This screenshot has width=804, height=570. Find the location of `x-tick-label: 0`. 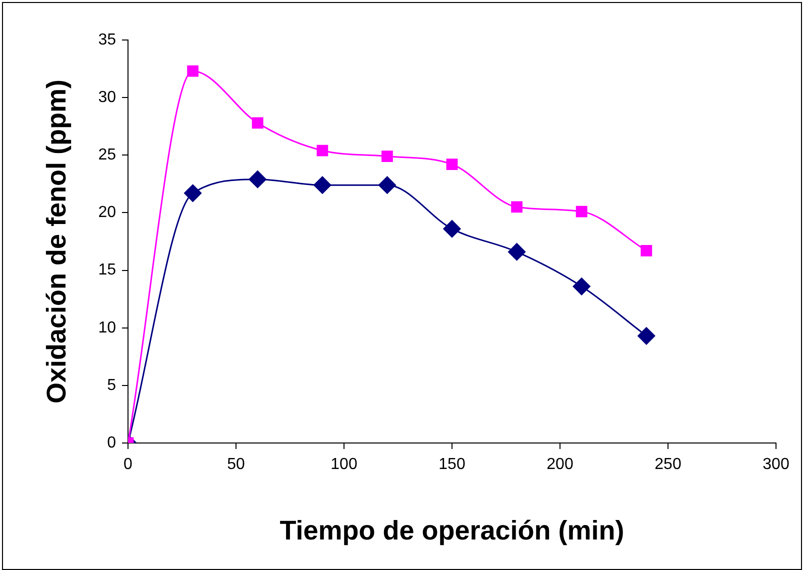

x-tick-label: 0 is located at coordinates (128, 465).